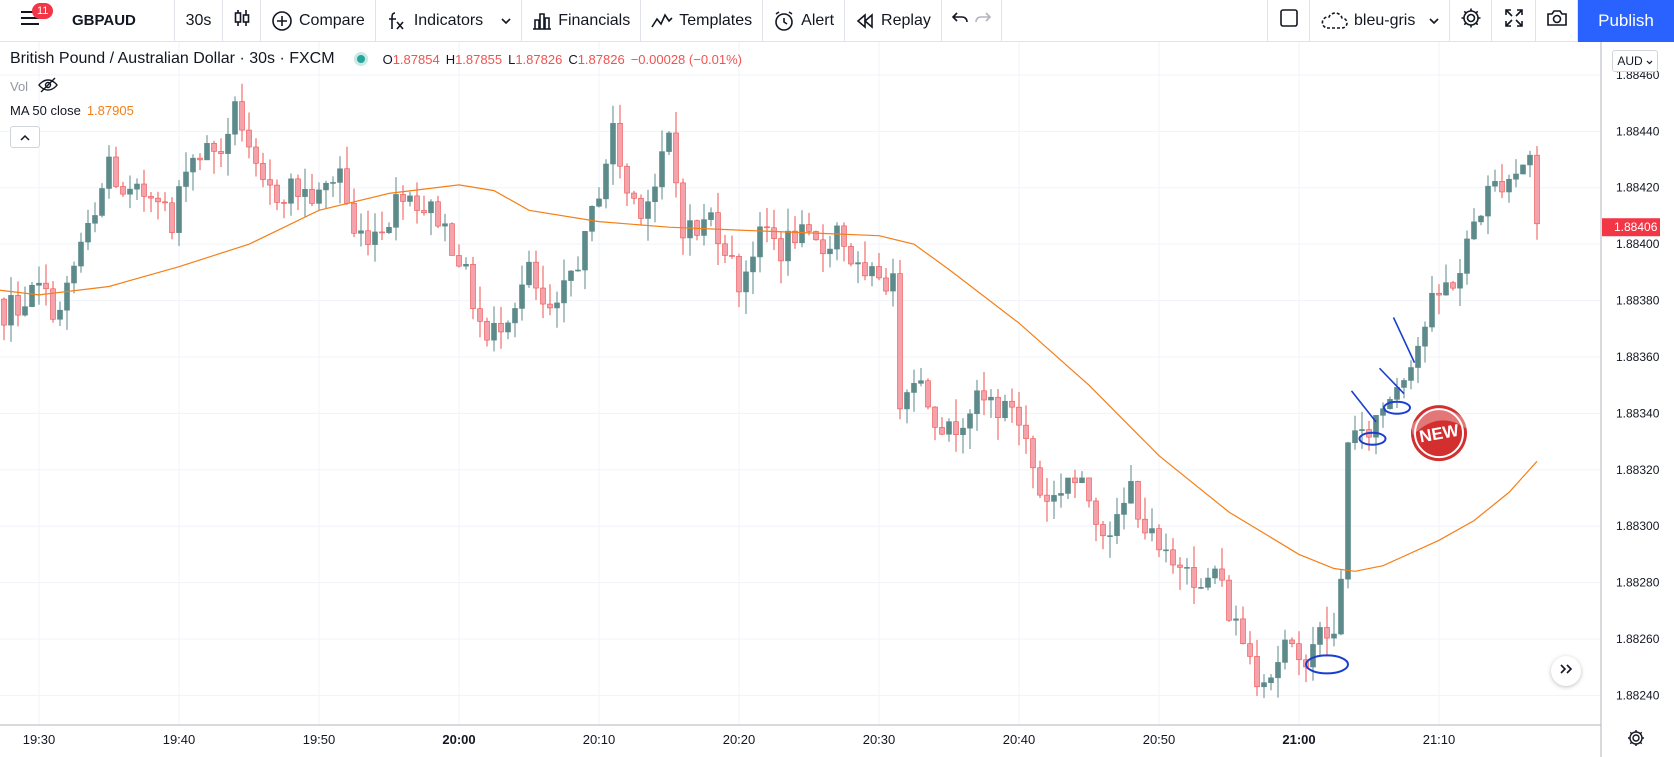 The width and height of the screenshot is (1674, 757). Describe the element at coordinates (804, 21) in the screenshot. I see `alert-button: Alert` at that location.